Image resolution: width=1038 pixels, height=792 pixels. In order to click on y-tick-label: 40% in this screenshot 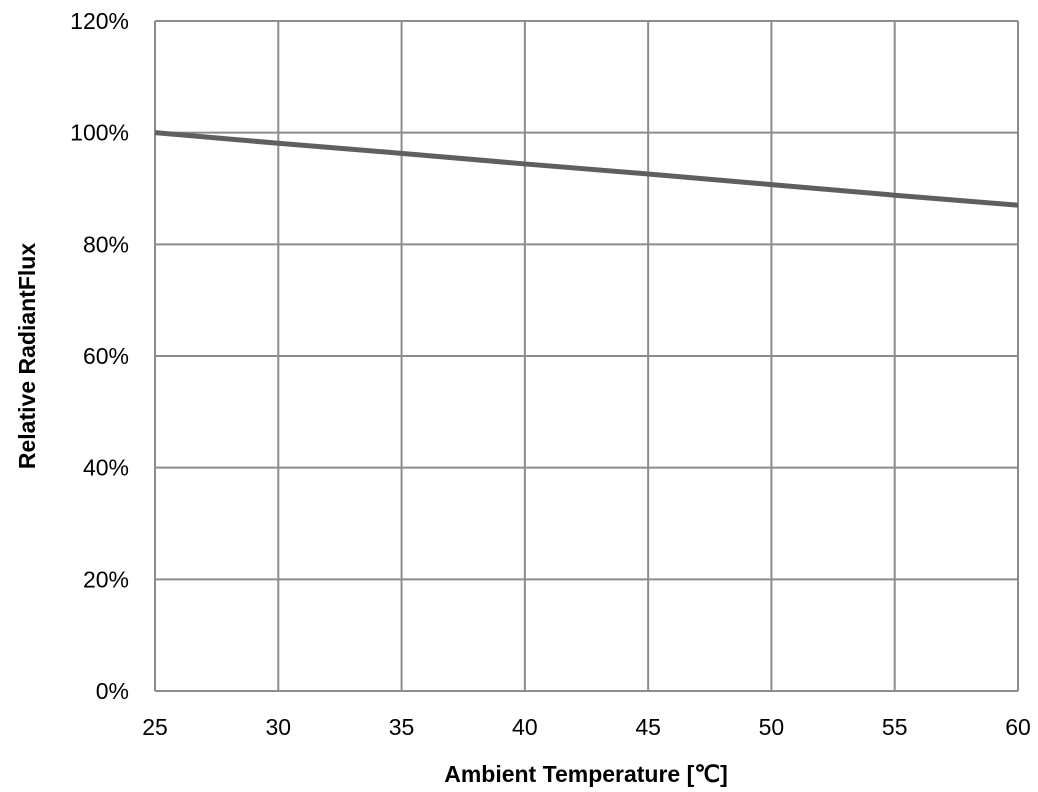, I will do `click(106, 468)`.